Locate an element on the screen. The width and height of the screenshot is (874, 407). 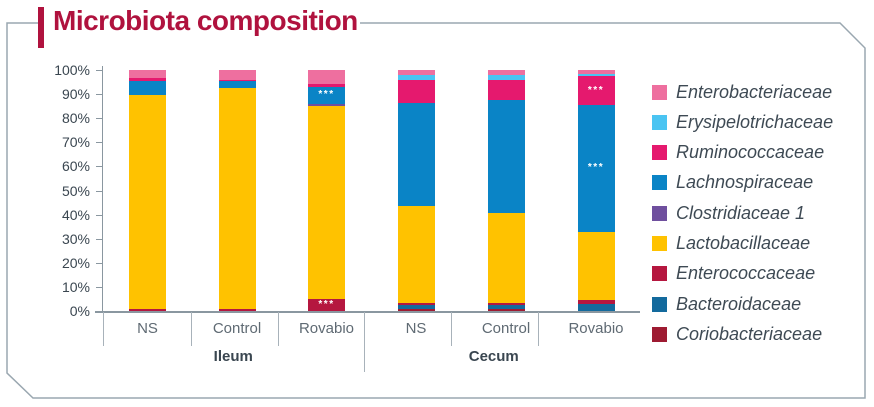
y-axis-tick-label: 30% is located at coordinates (75, 238).